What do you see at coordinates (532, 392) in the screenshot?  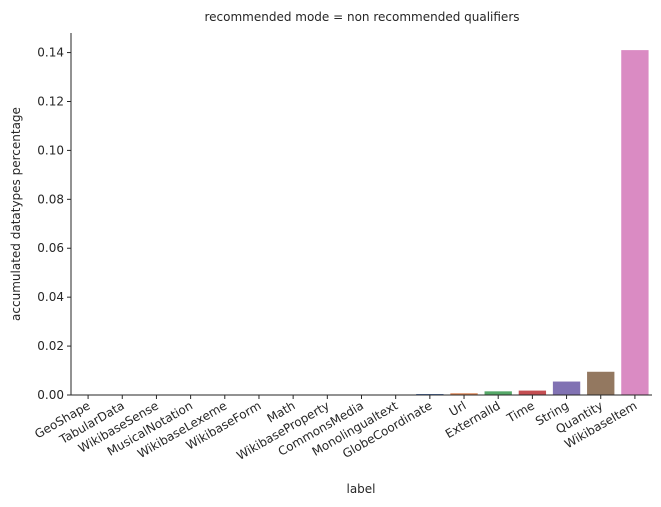 I see `bar-time` at bounding box center [532, 392].